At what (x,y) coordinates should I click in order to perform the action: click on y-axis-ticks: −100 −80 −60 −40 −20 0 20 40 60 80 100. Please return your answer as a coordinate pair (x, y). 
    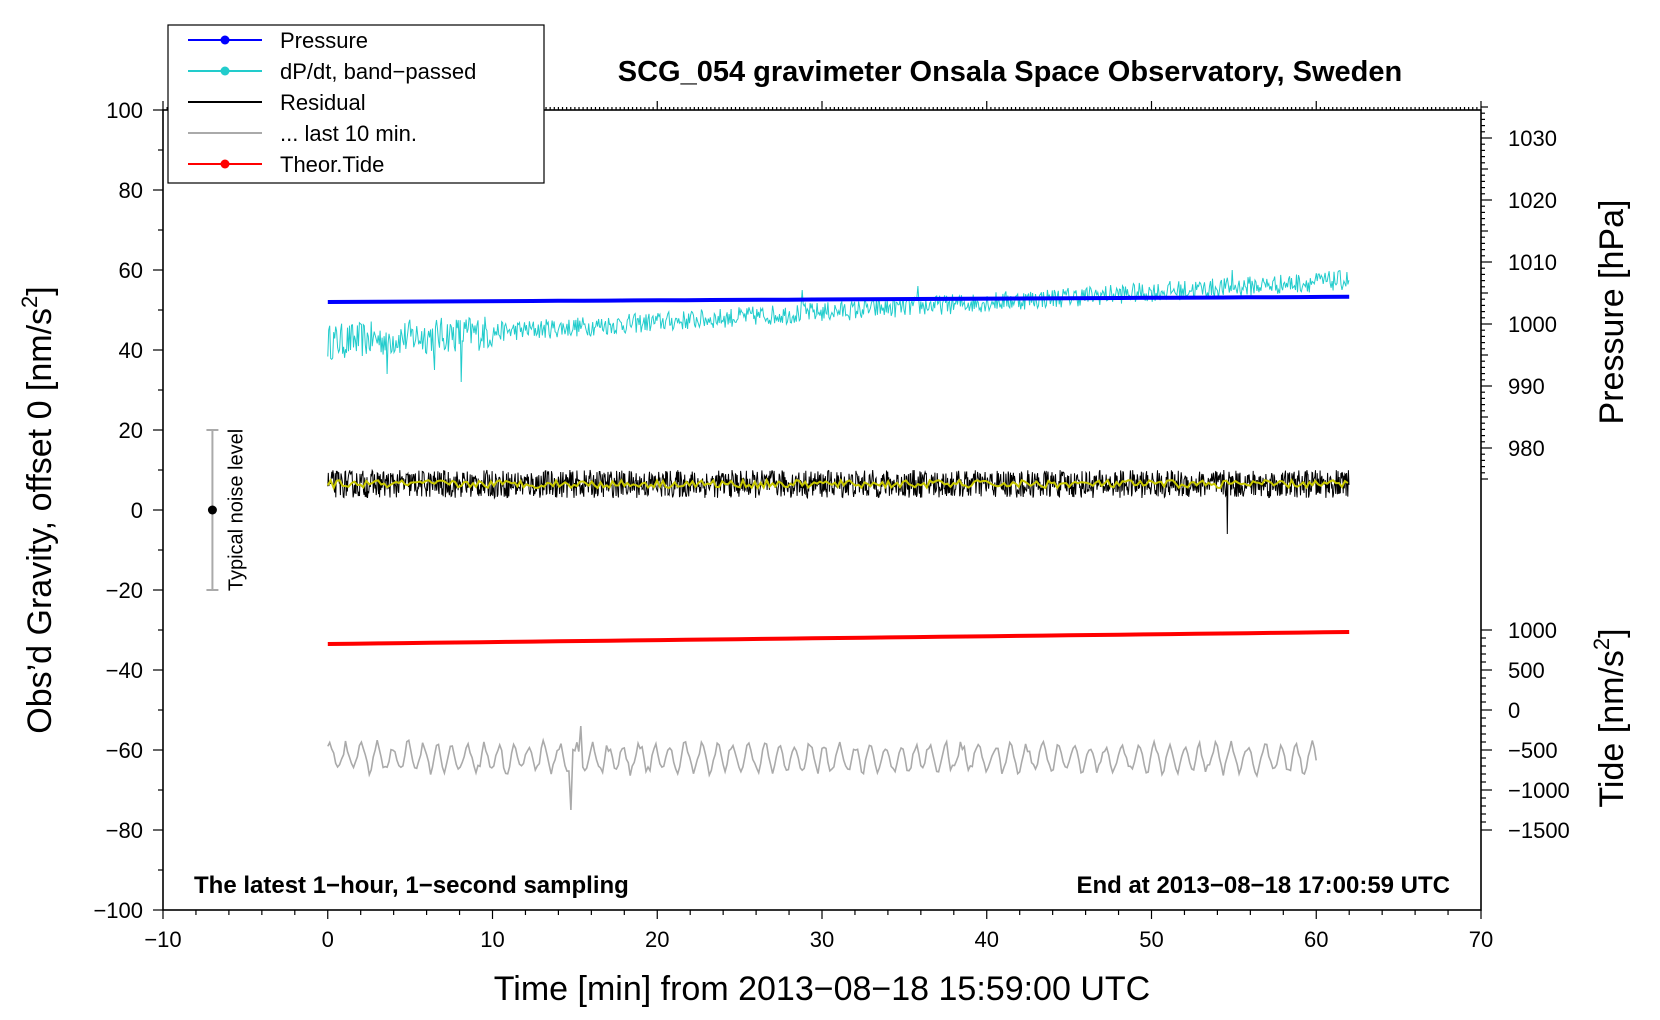
    Looking at the image, I should click on (128, 510).